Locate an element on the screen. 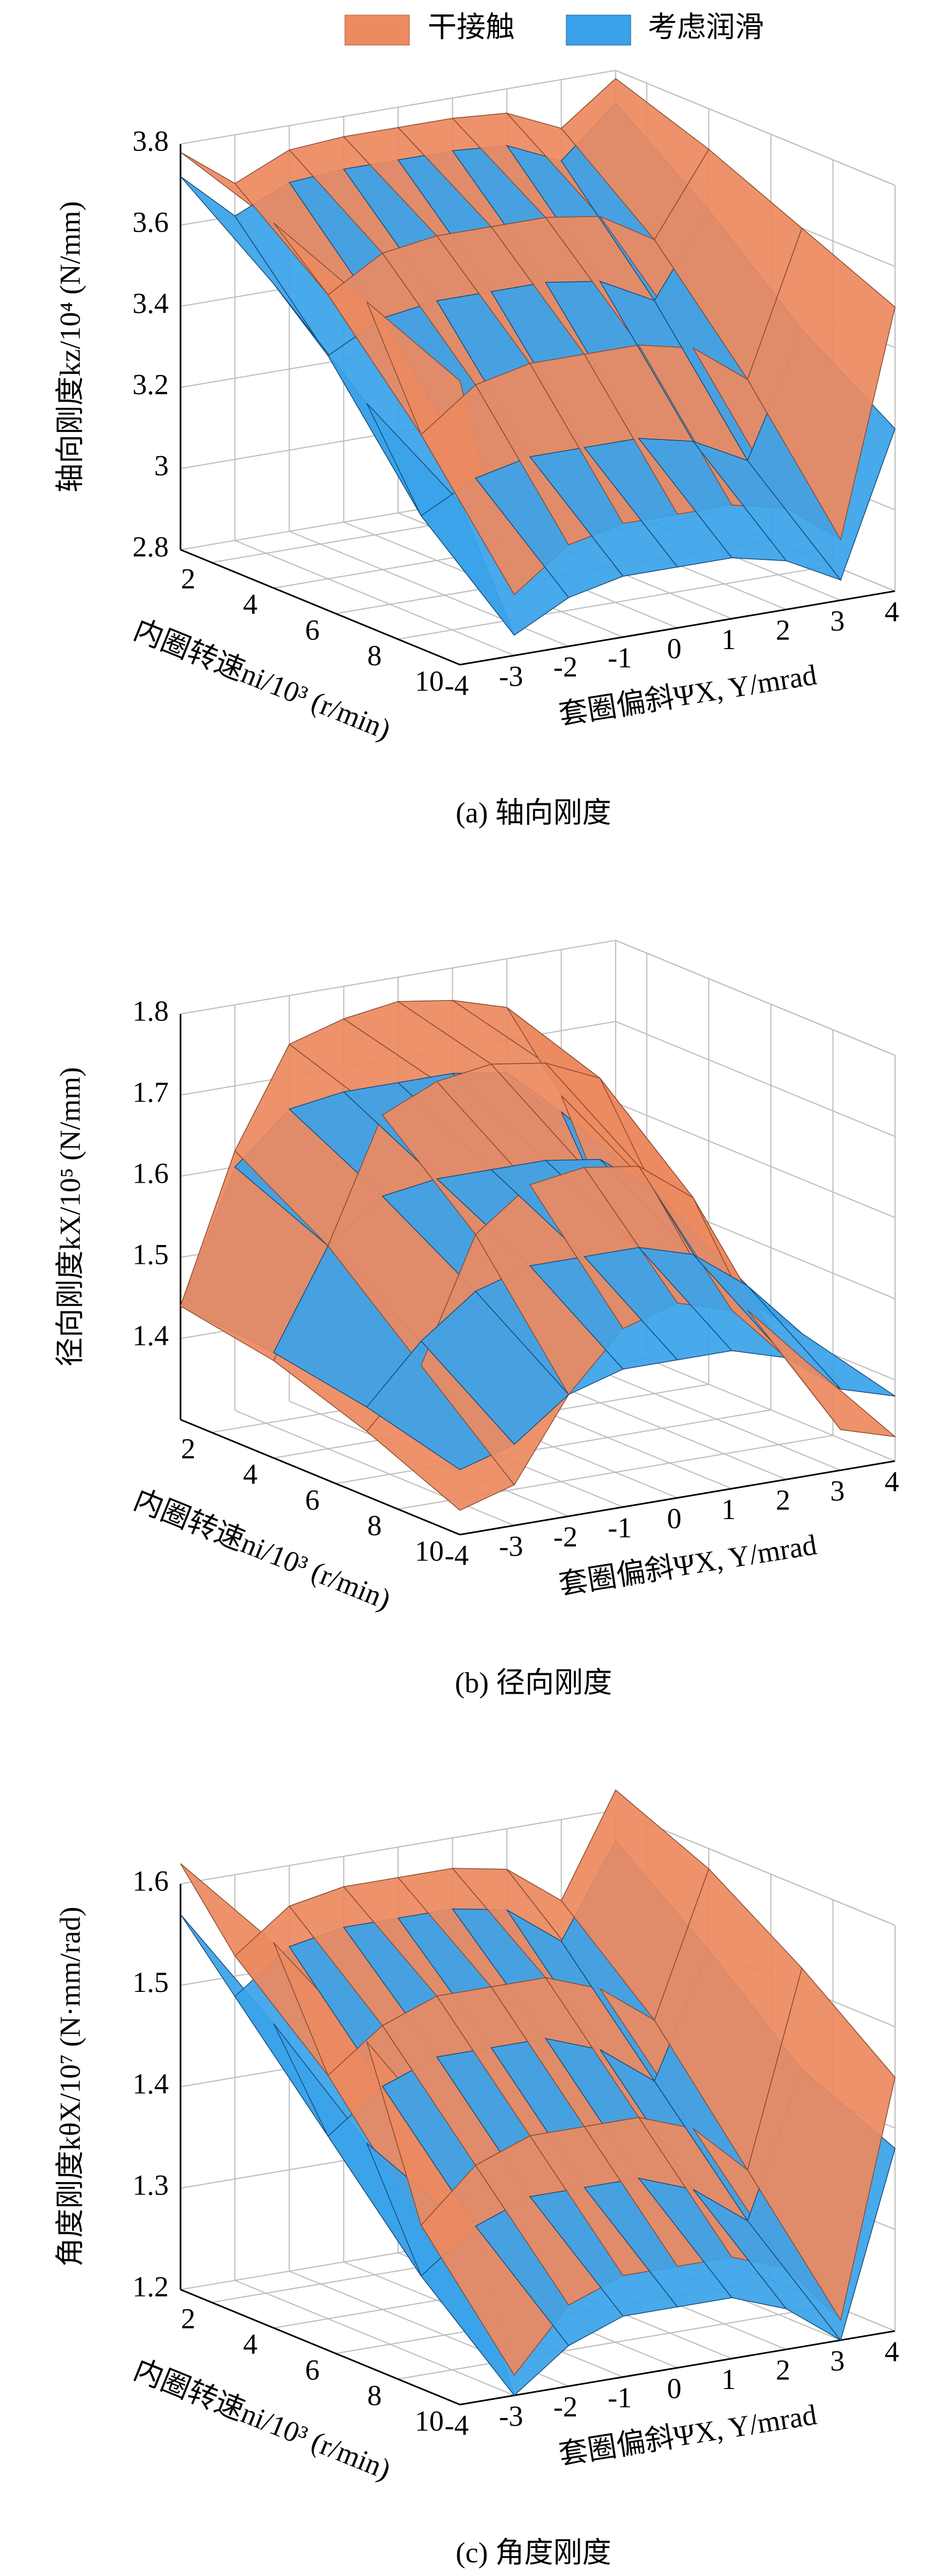 This screenshot has width=952, height=2576. z-axis-label: 轴向刚度kz/10⁴ (N/mm) is located at coordinates (70, 346).